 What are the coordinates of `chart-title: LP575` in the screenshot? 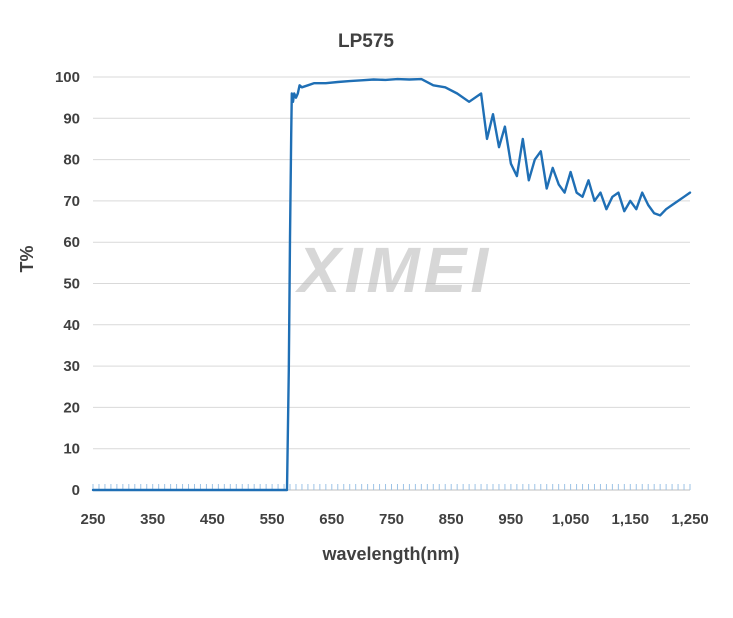 It's located at (366, 41).